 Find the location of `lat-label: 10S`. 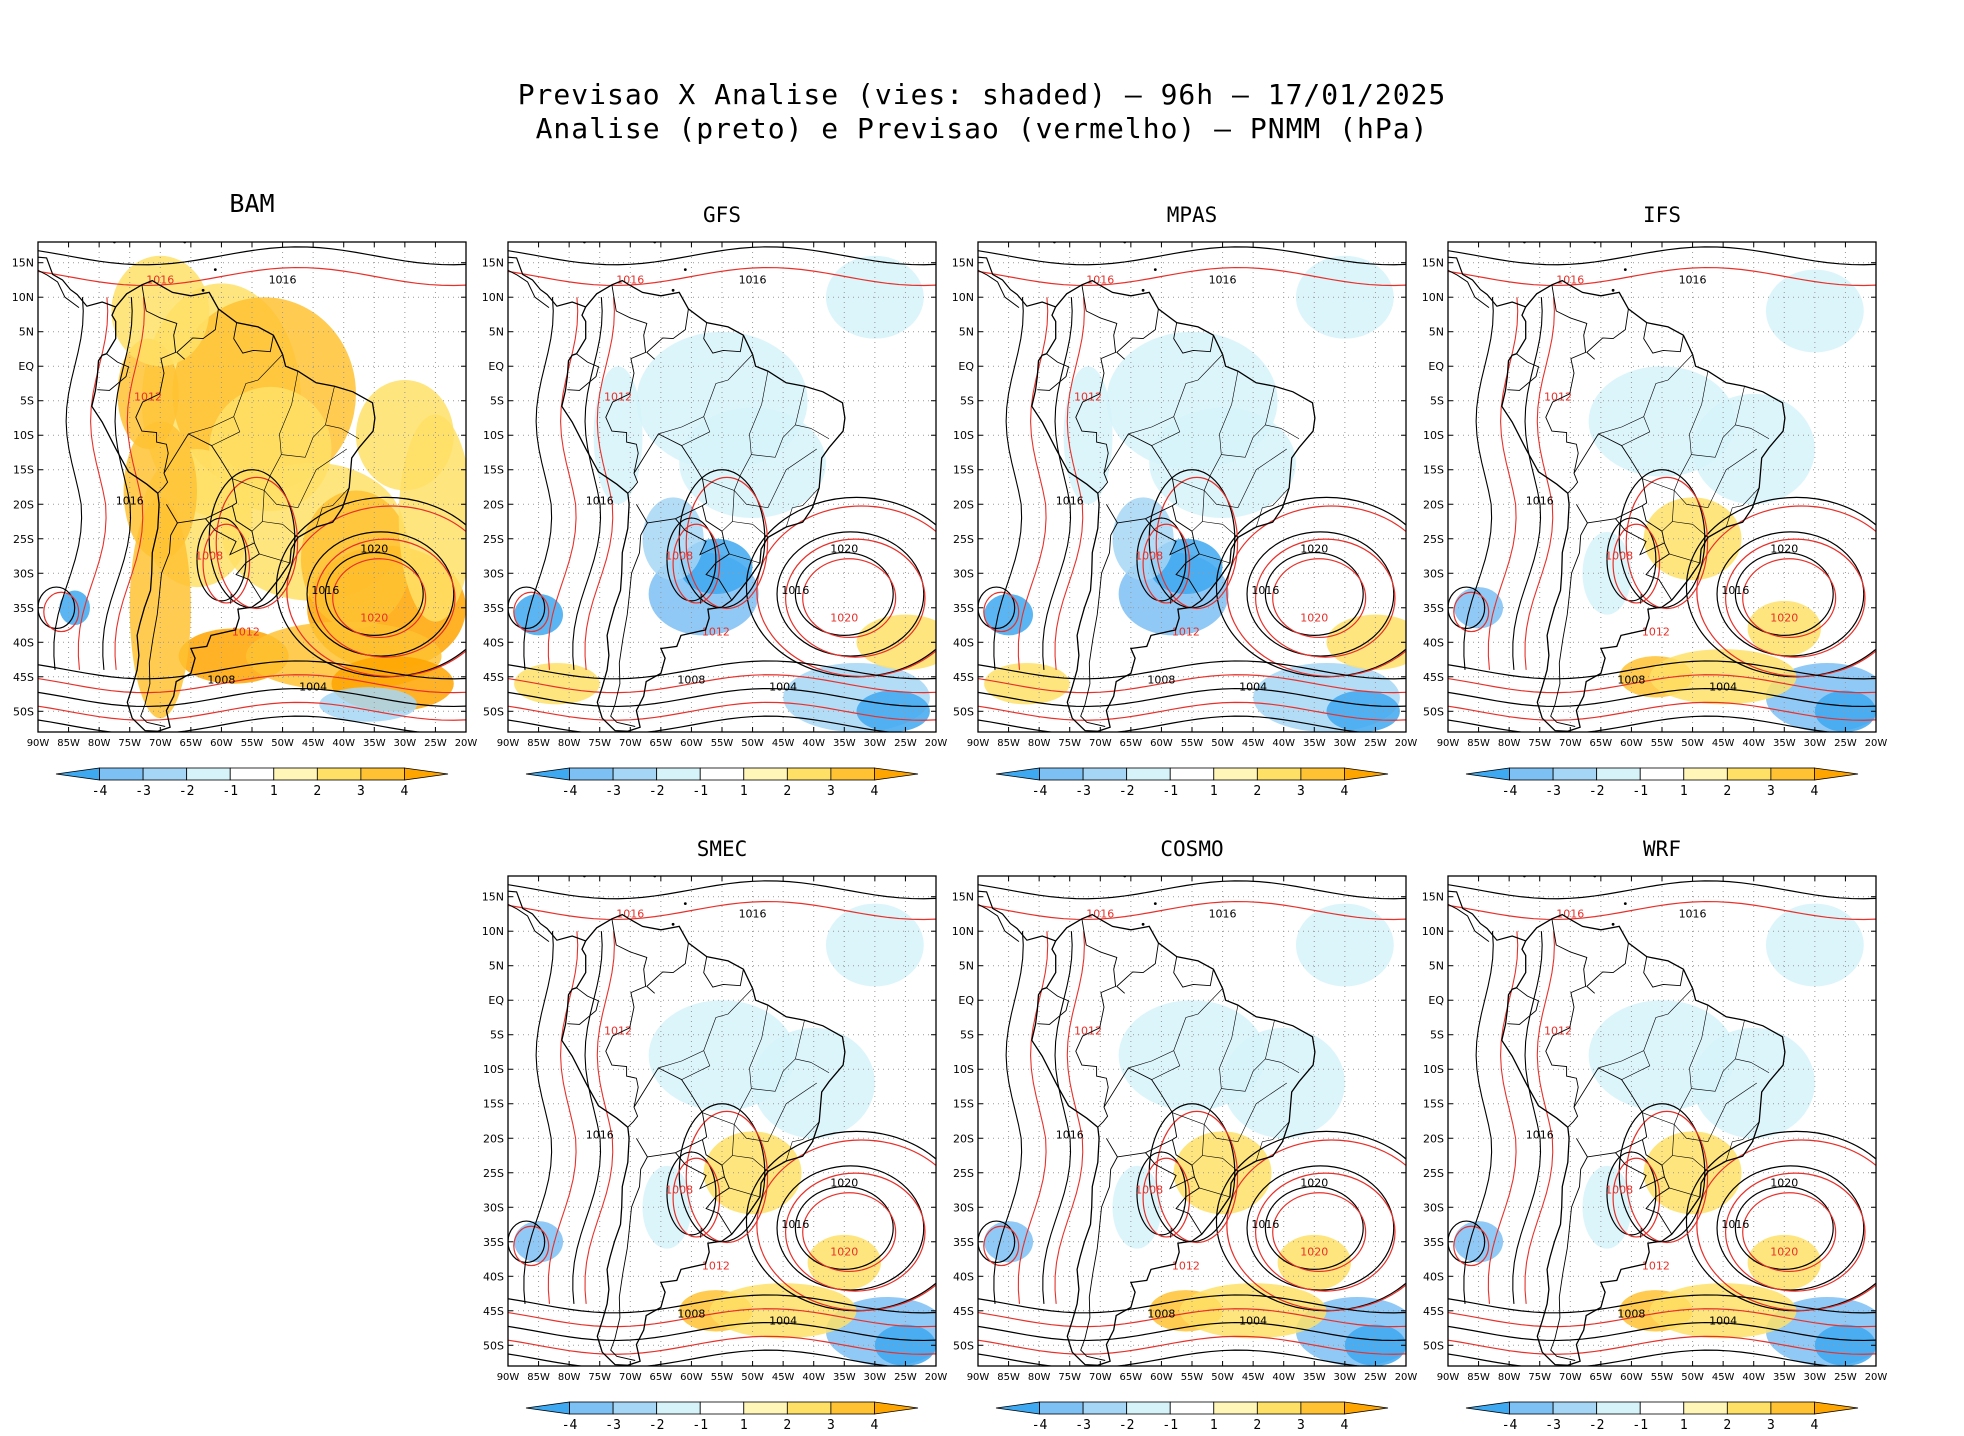

lat-label: 10S is located at coordinates (1433, 1069).